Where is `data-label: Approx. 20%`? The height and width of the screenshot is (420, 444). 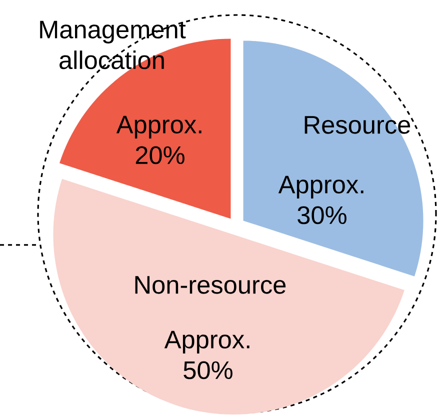
data-label: Approx. 20% is located at coordinates (159, 140).